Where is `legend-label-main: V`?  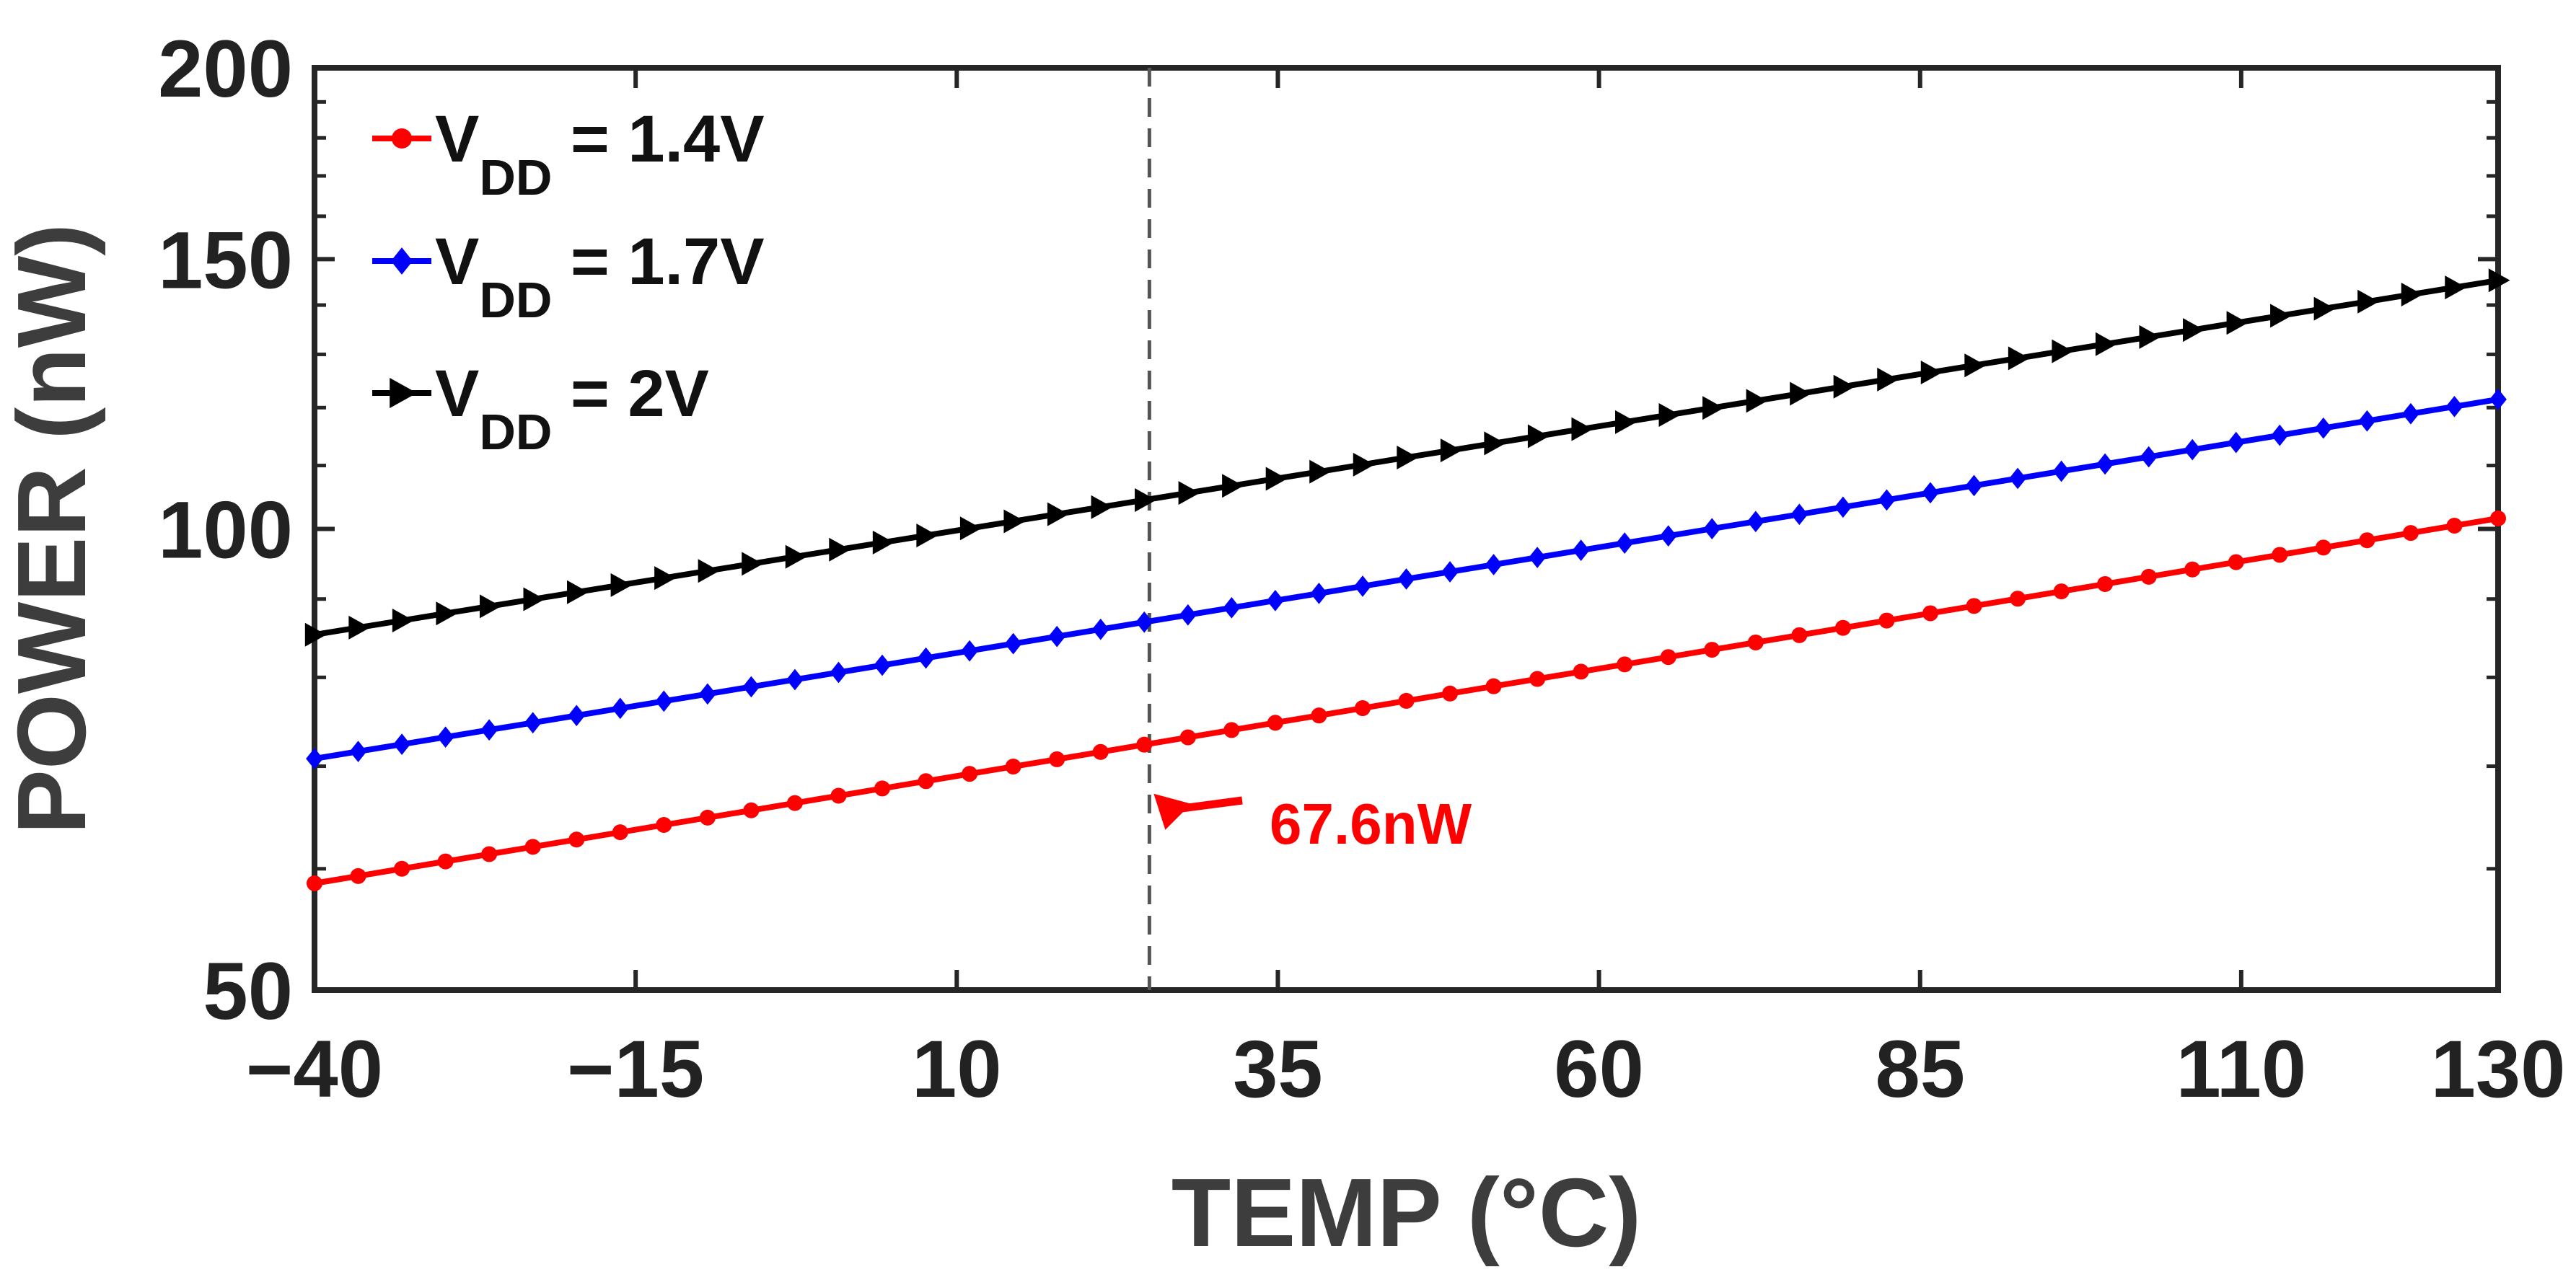
legend-label-main: V is located at coordinates (457, 393).